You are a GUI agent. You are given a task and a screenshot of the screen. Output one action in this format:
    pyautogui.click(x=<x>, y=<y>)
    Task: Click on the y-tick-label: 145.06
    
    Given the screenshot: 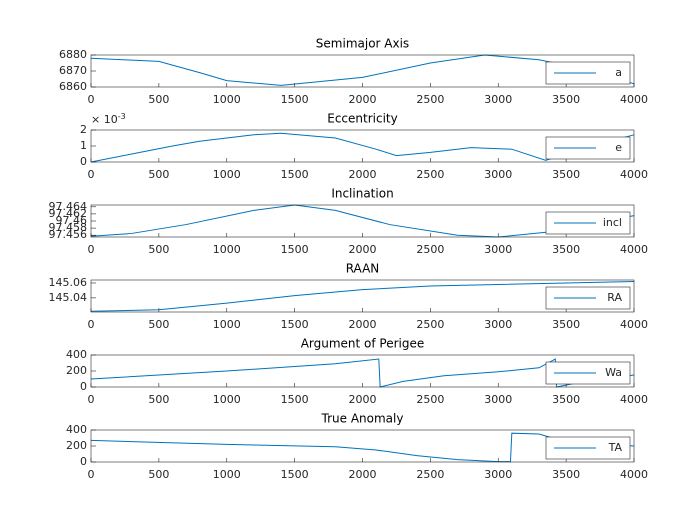 What is the action you would take?
    pyautogui.click(x=68, y=282)
    